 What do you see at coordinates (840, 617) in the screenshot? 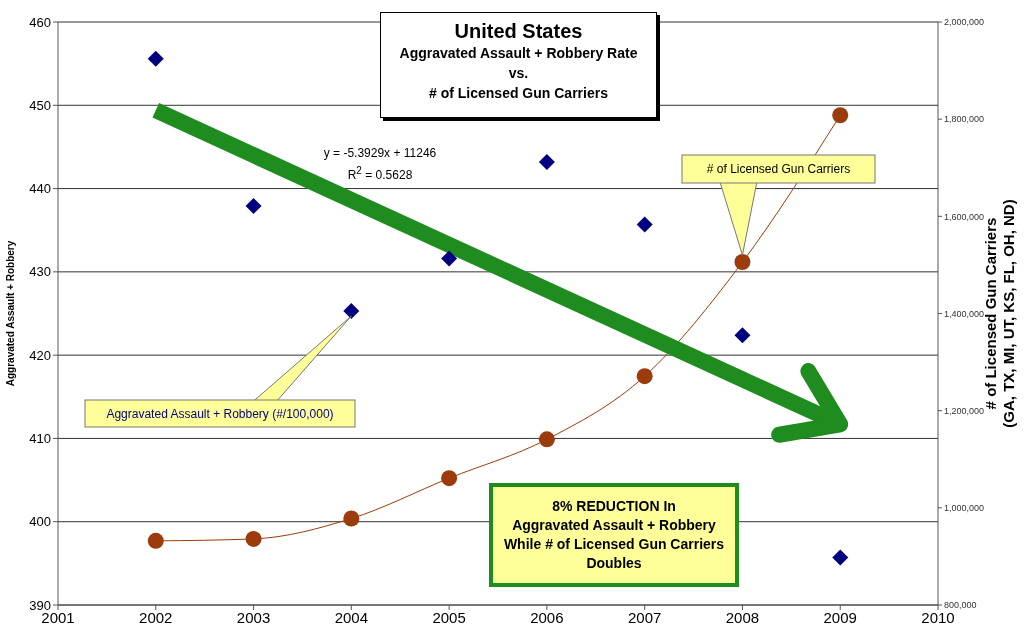
I see `x-tick-label: 2009` at bounding box center [840, 617].